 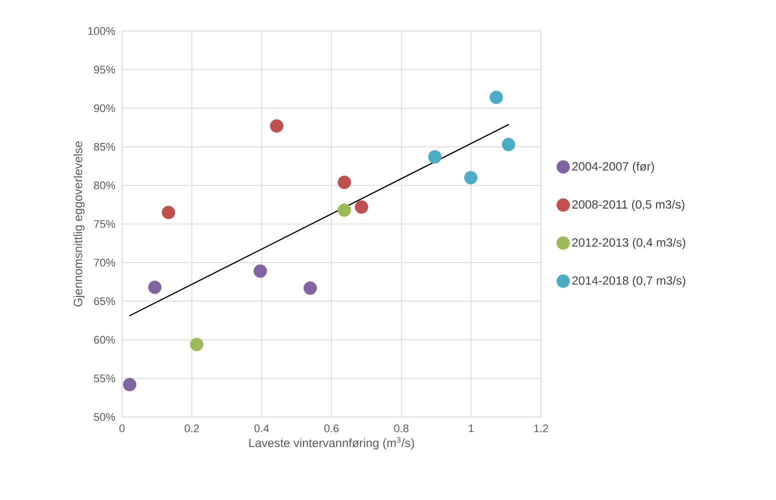 I want to click on y-tick-label: 85%, so click(x=105, y=146).